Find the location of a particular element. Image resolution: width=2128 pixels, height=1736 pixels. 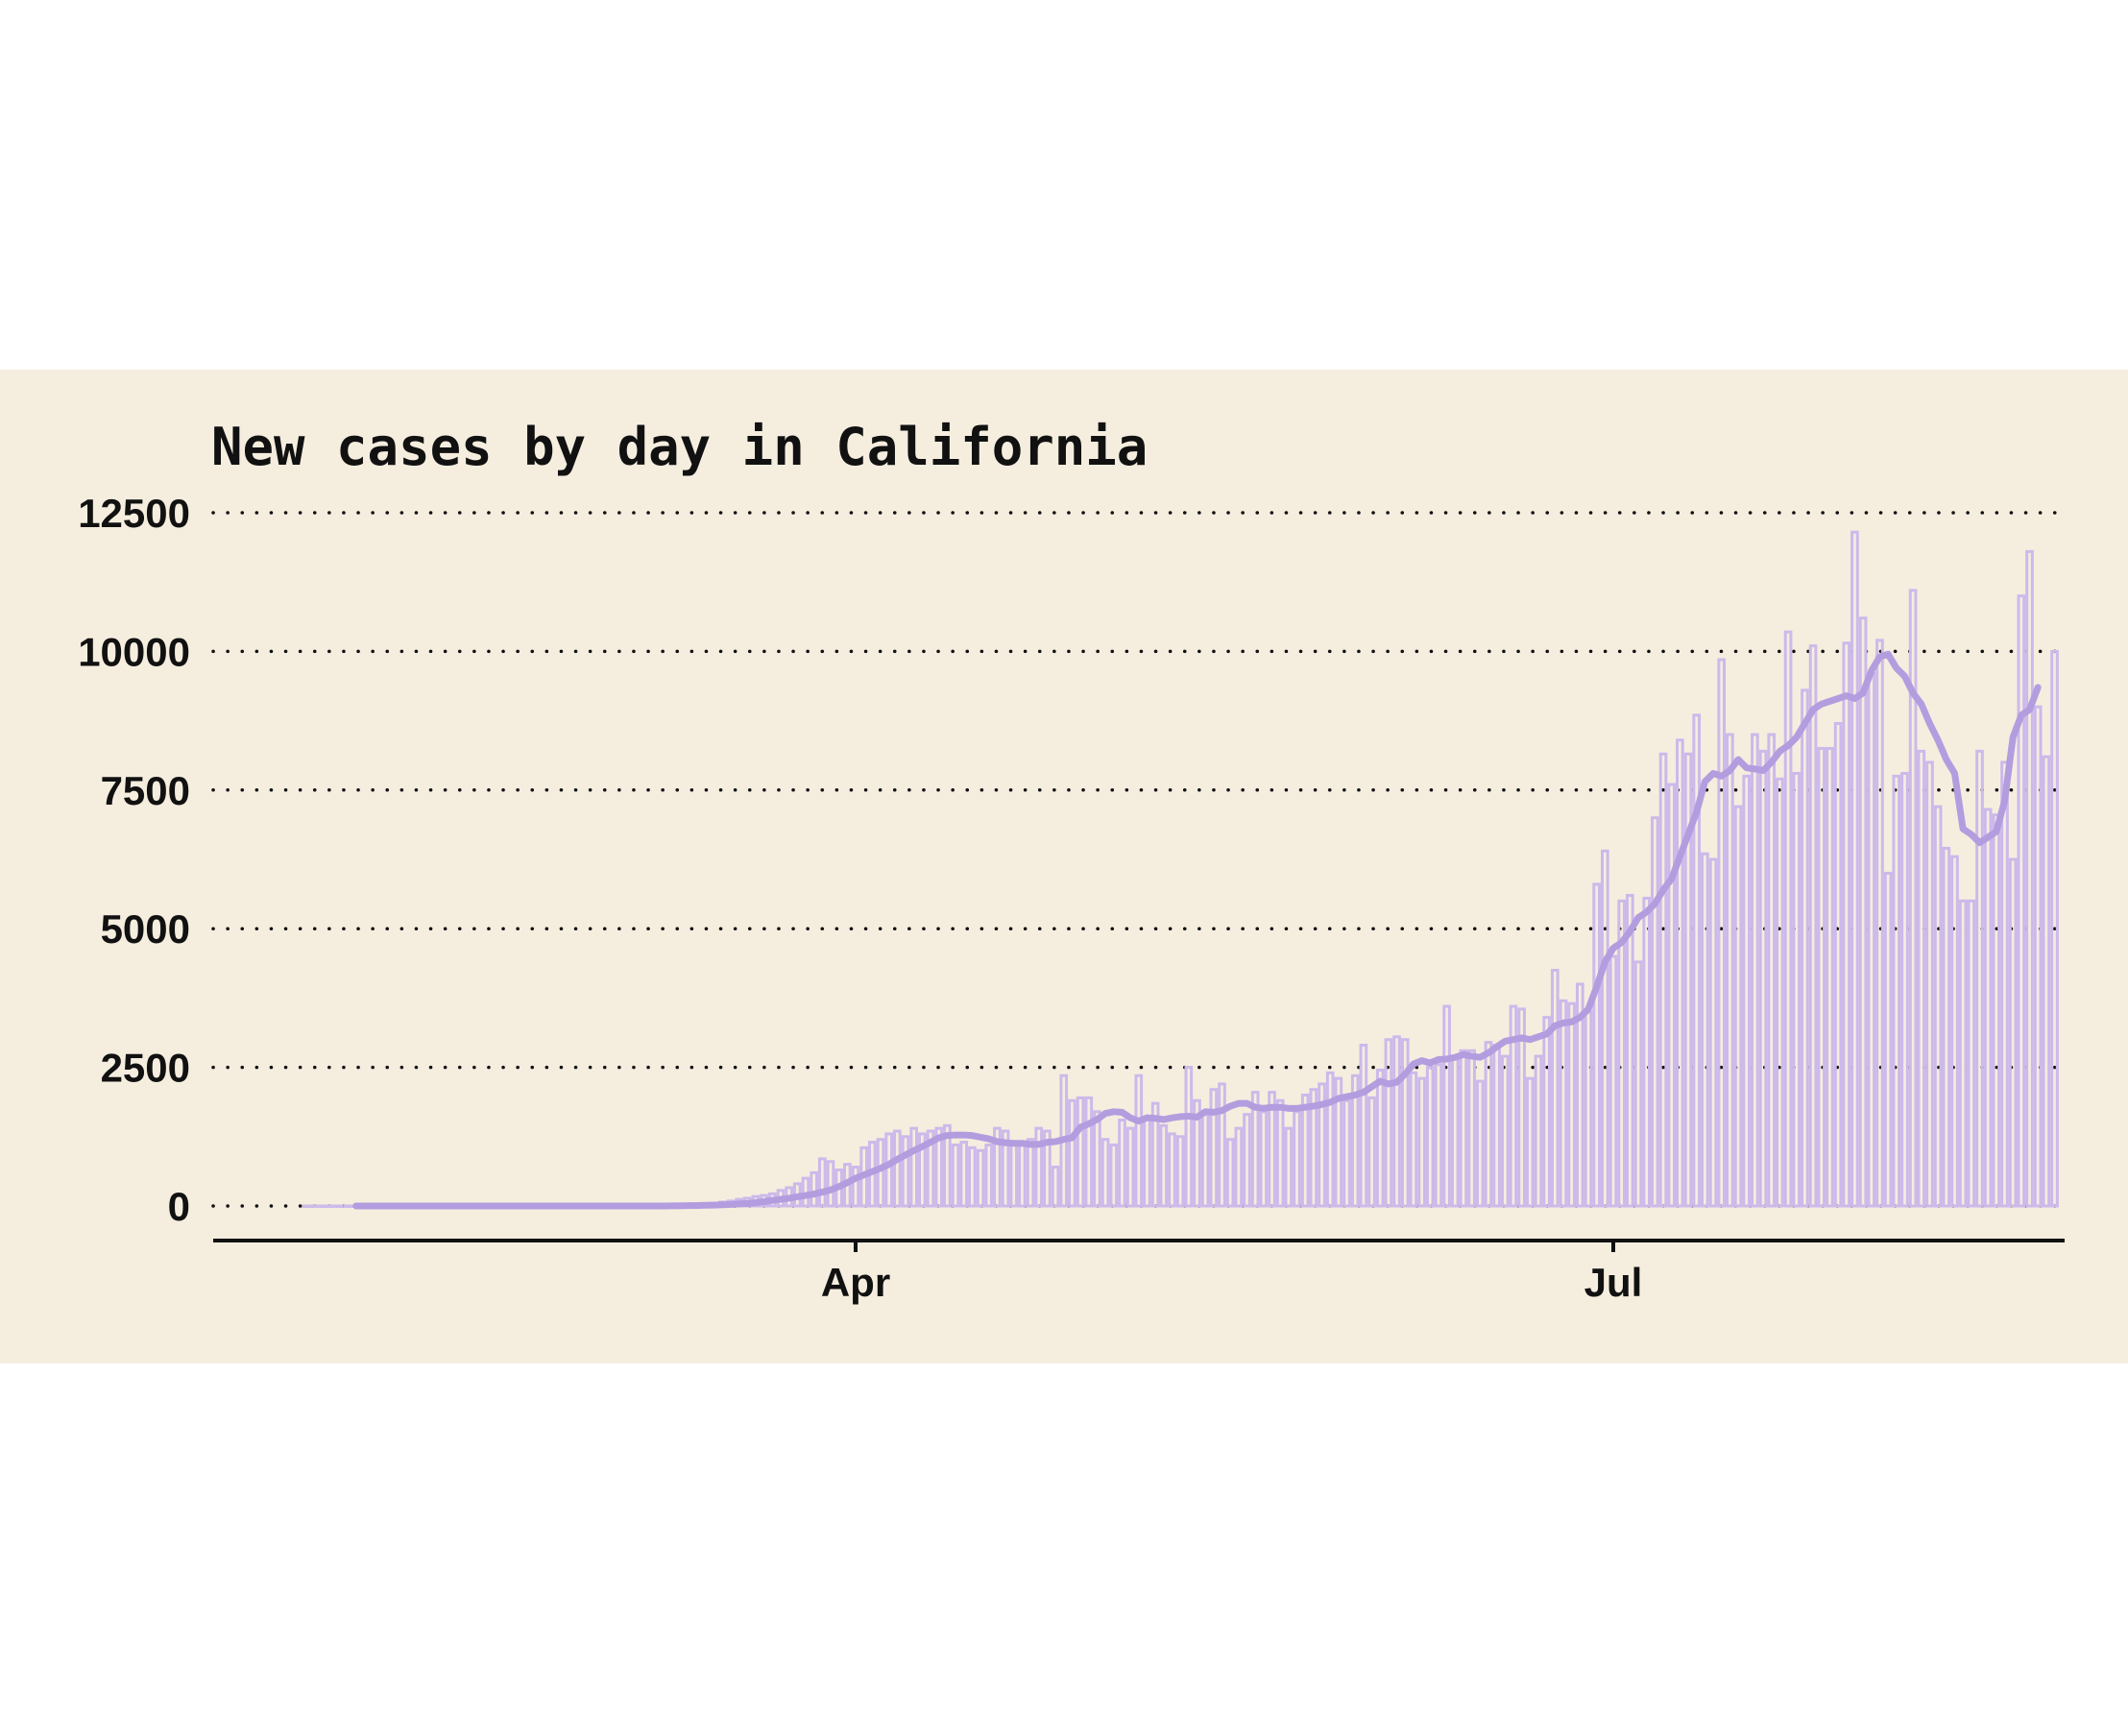

y-tick-label-5000: 5000 is located at coordinates (145, 929).